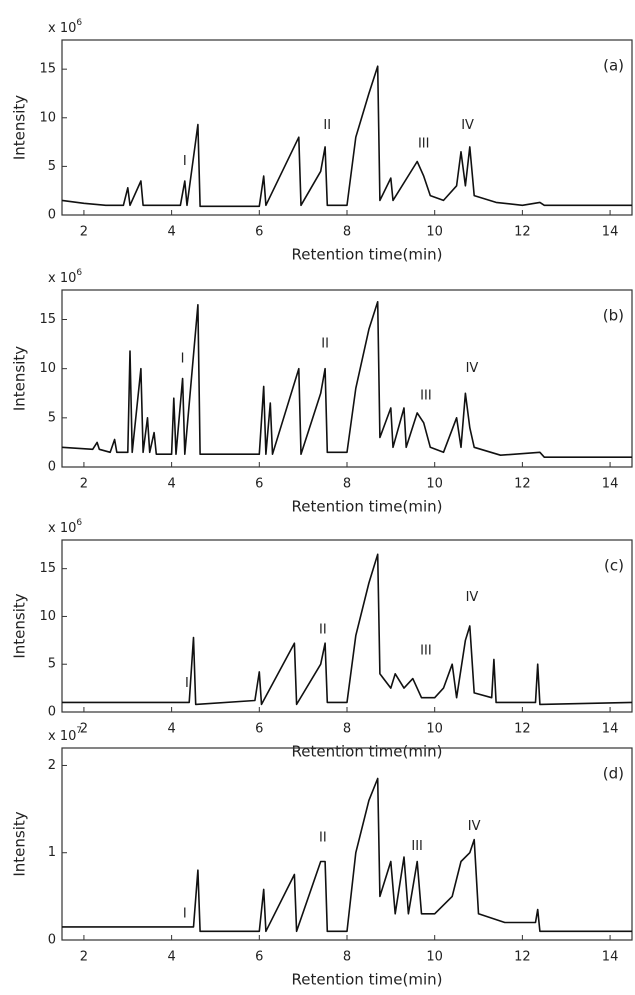 The image size is (635, 995). Describe the element at coordinates (52, 852) in the screenshot. I see `y-tick-label: 1` at that location.